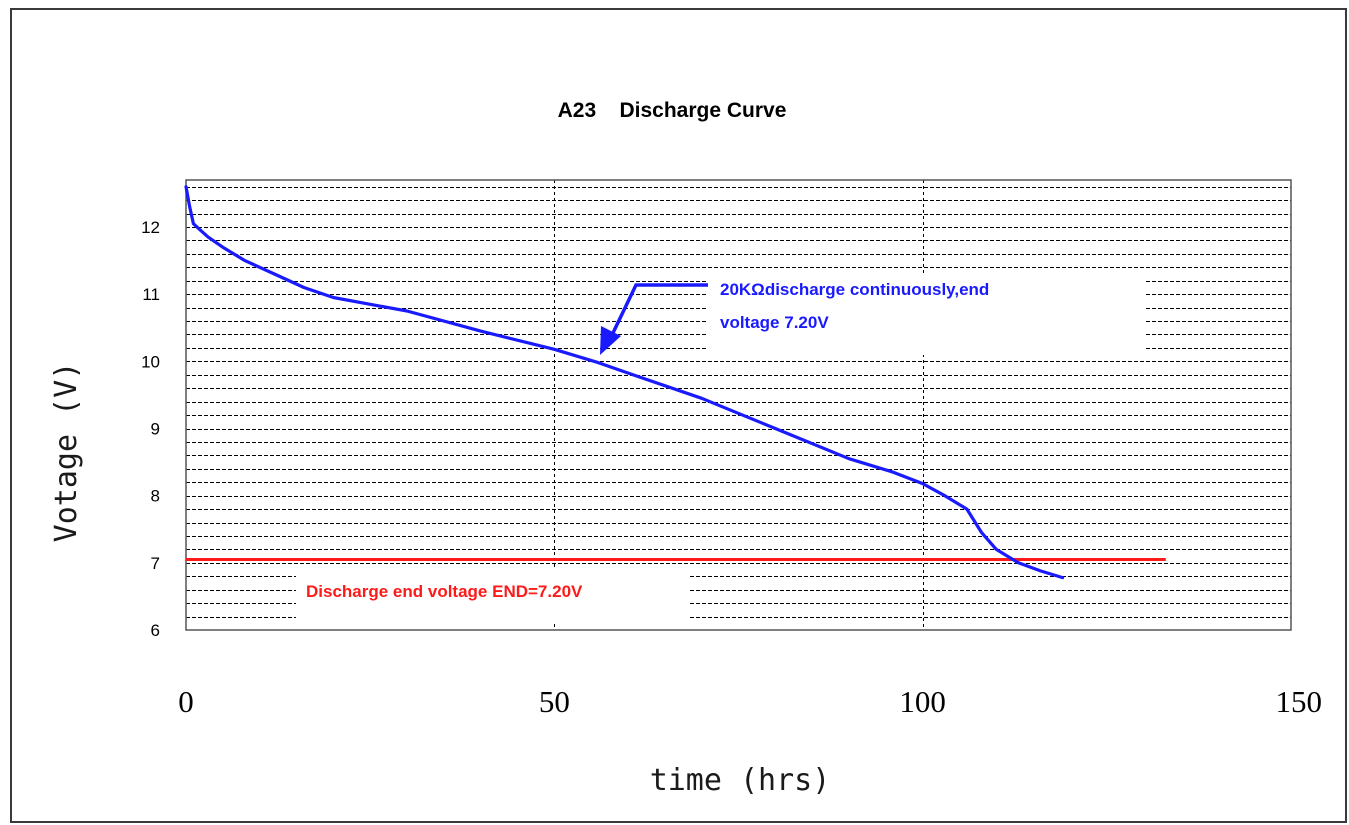  I want to click on discharge-note-line1: 20KΩdischarge continuously,end, so click(854, 289).